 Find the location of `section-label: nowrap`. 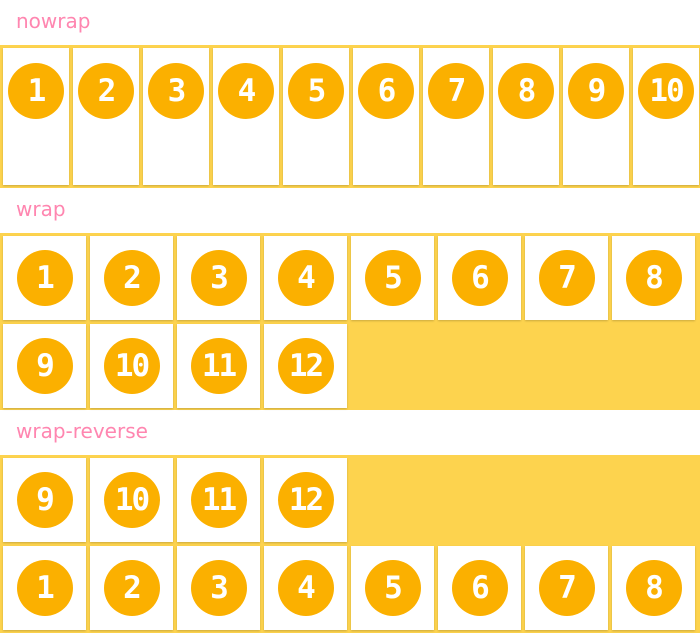

section-label: nowrap is located at coordinates (53, 21).